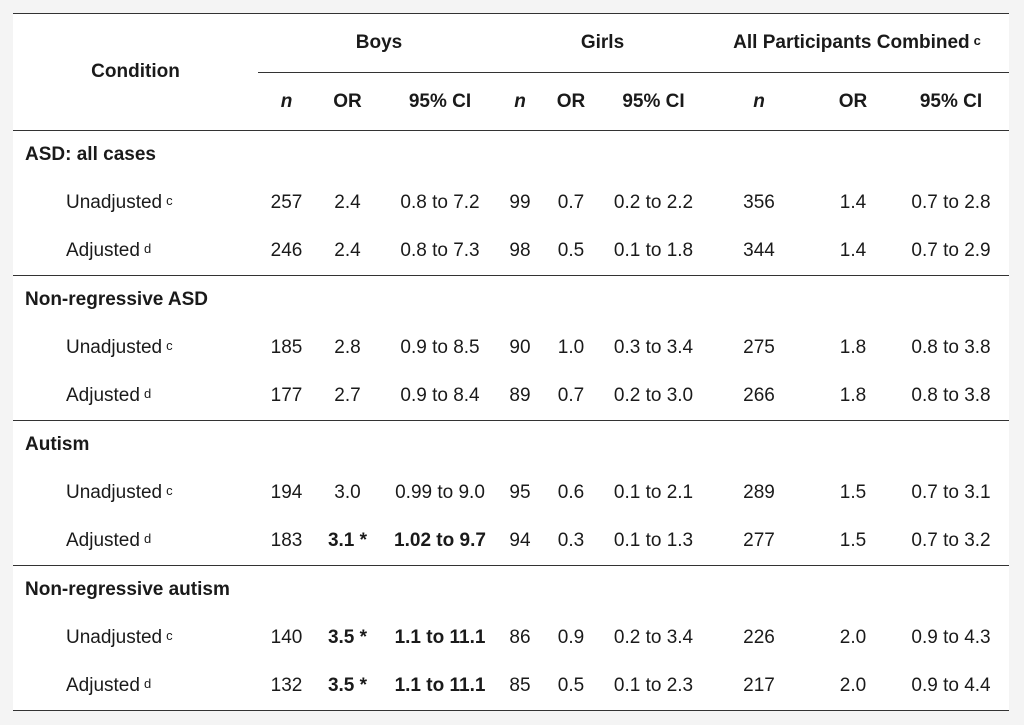 Image resolution: width=1024 pixels, height=725 pixels. Describe the element at coordinates (440, 637) in the screenshot. I see `cell-boys-ci: 1.1 to 11.1` at that location.